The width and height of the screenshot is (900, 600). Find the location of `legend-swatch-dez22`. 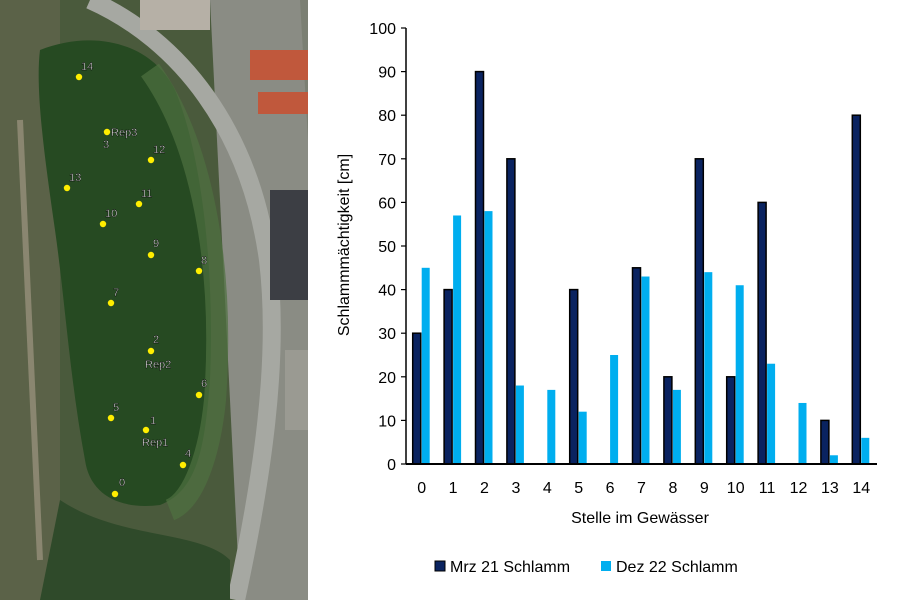

legend-swatch-dez22 is located at coordinates (606, 566).